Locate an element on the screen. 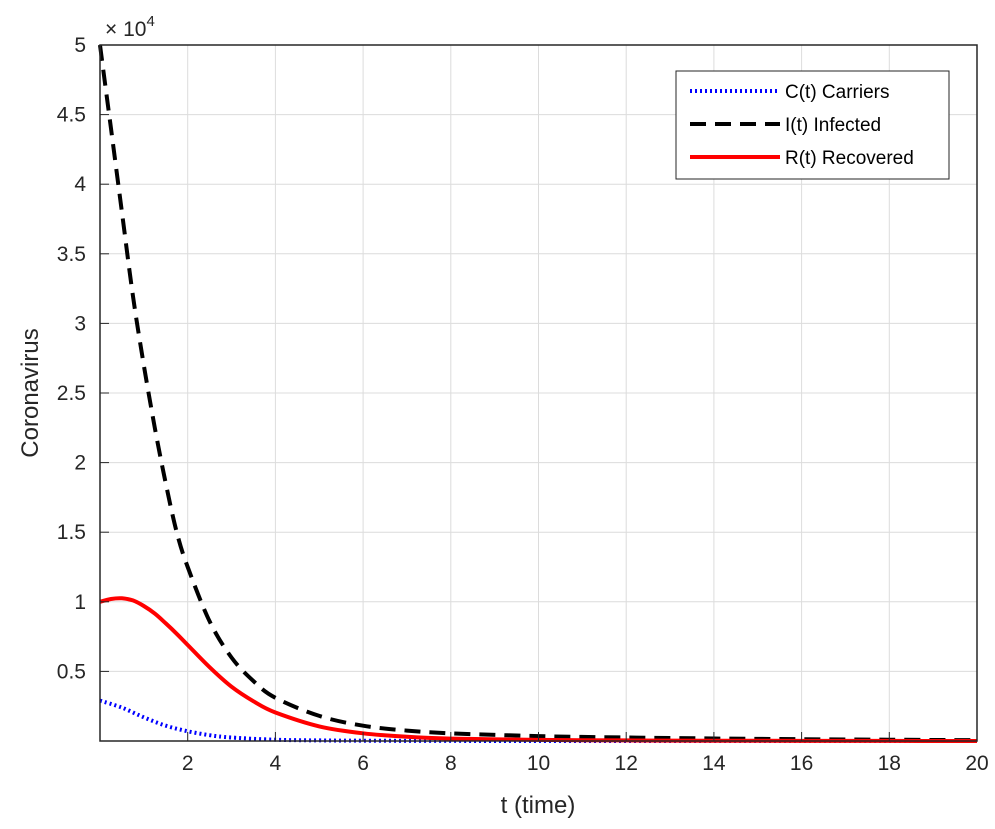 Image resolution: width=995 pixels, height=829 pixels. y-tick-label: 4 is located at coordinates (80, 184).